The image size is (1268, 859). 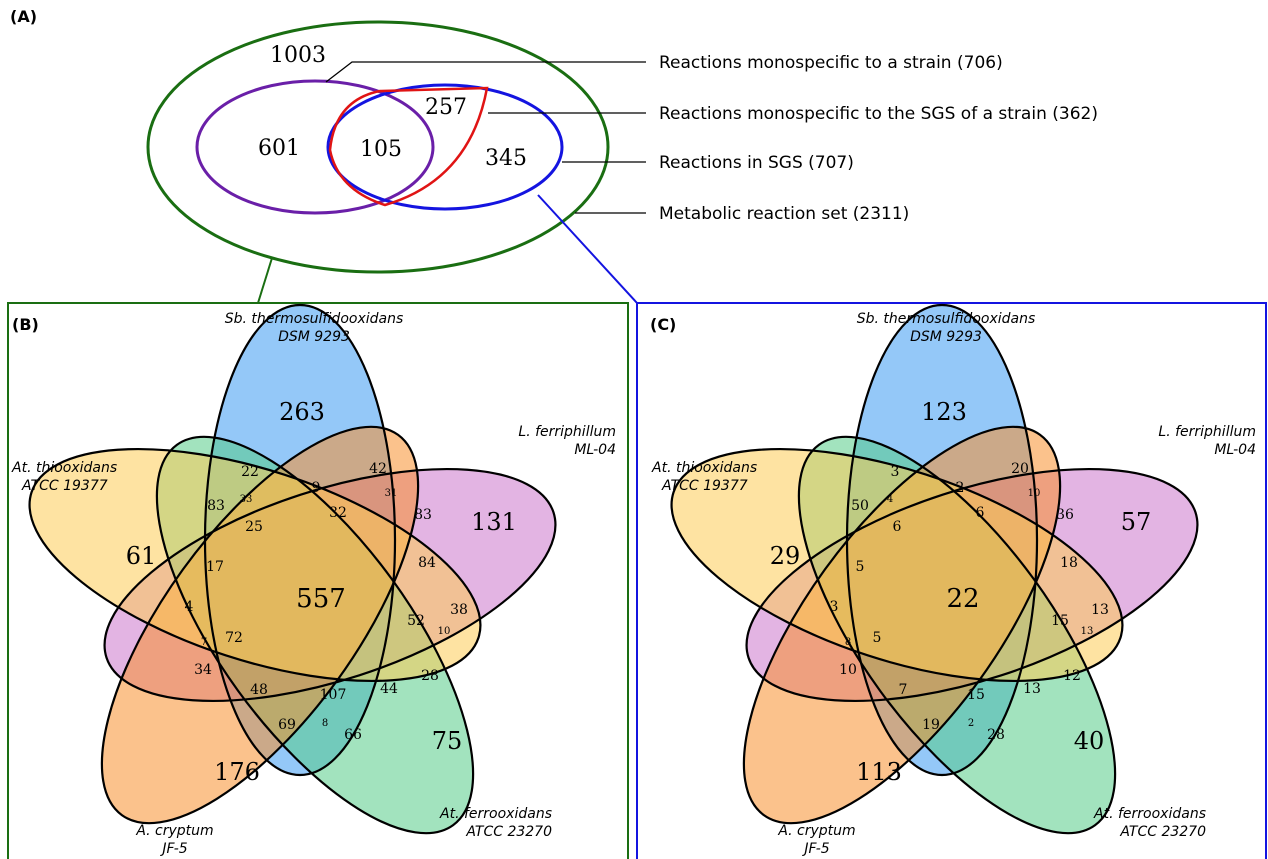 What do you see at coordinates (447, 741) in the screenshot?
I see `count-af-only: 75` at bounding box center [447, 741].